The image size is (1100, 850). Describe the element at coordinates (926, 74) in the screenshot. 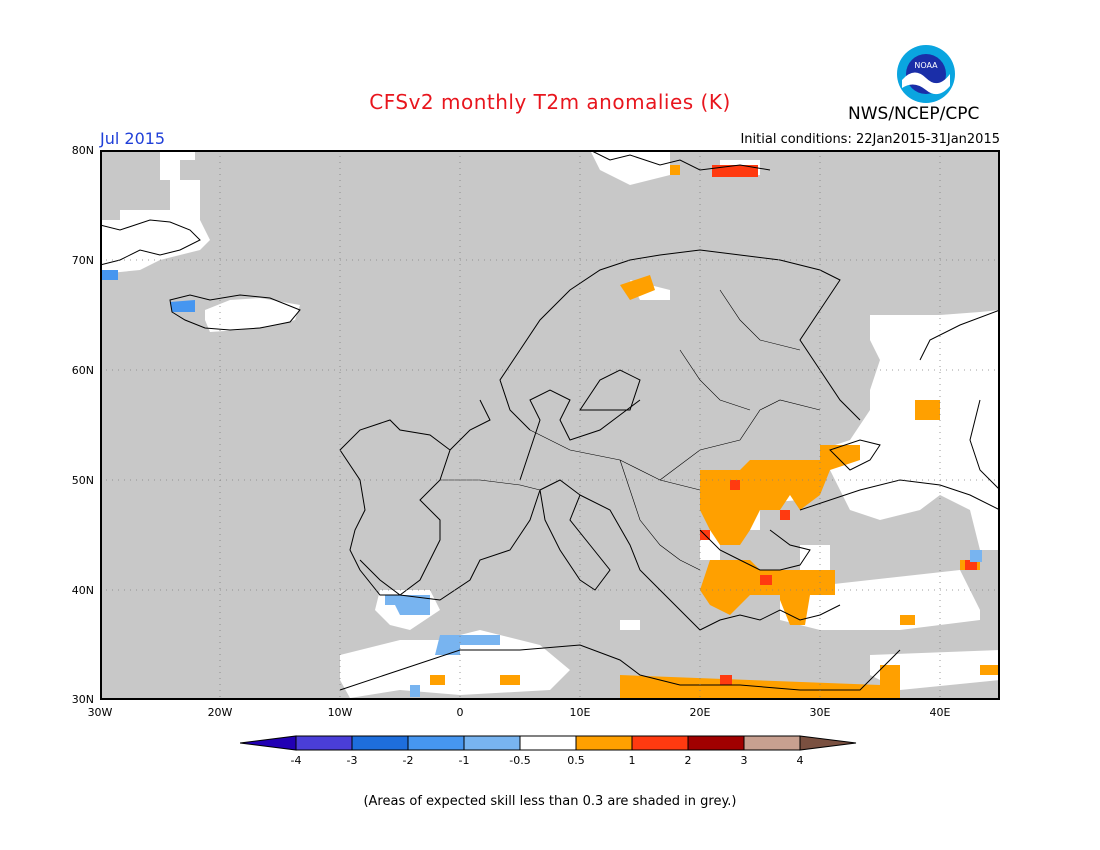

I see `noaa-logo-icon: NOAA` at that location.